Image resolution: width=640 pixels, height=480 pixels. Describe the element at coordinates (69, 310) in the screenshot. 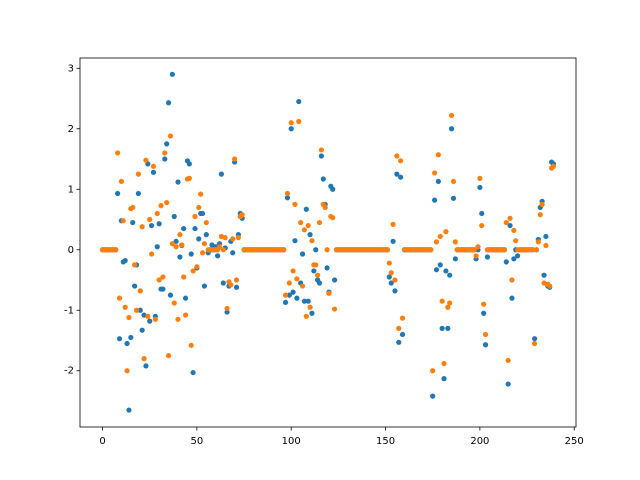

I see `y-tick-label: -1` at that location.